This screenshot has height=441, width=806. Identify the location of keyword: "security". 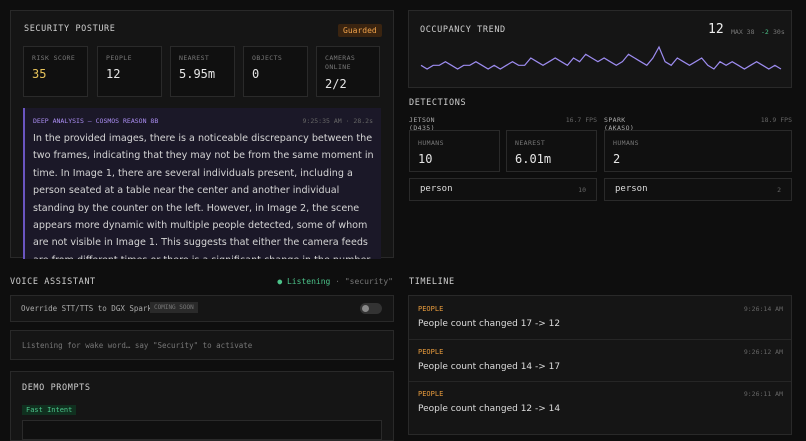
(368, 281).